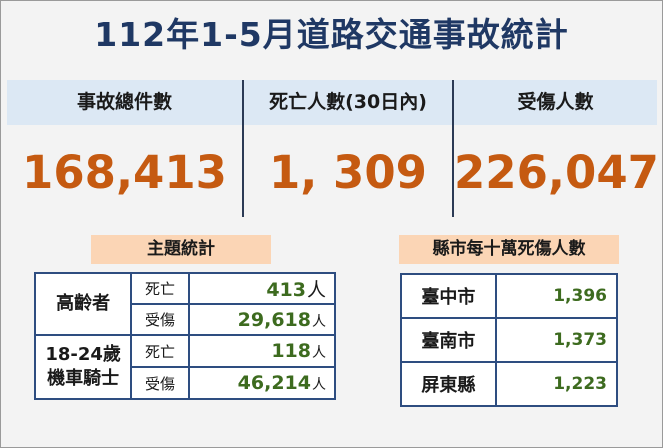 The image size is (663, 448). I want to click on stat-label-deaths: 死亡人數(30日內), so click(348, 102).